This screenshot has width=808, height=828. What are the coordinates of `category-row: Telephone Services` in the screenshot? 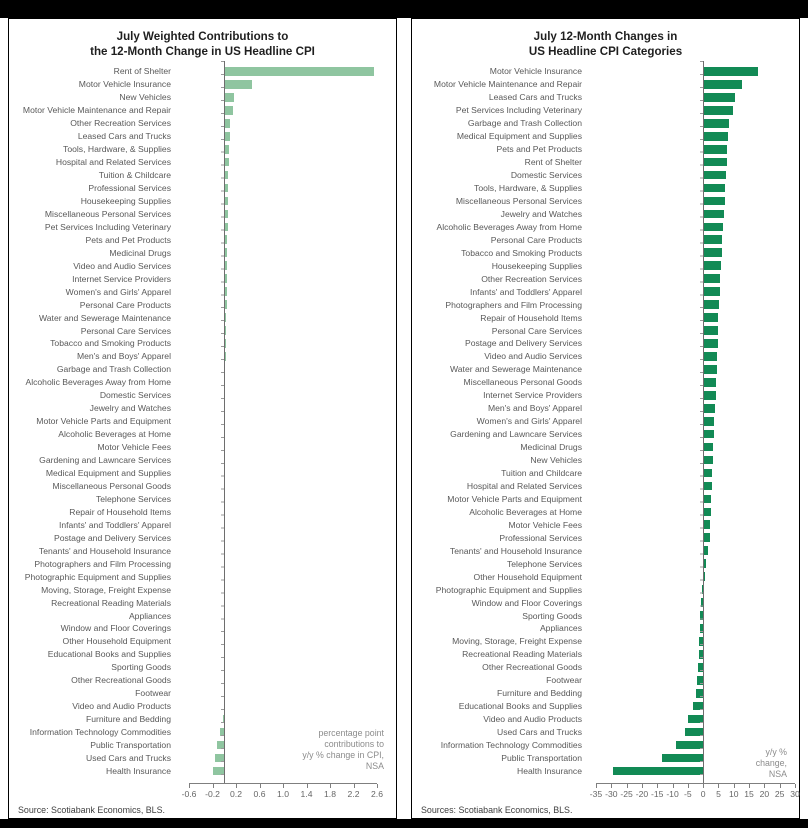 It's located at (202, 498).